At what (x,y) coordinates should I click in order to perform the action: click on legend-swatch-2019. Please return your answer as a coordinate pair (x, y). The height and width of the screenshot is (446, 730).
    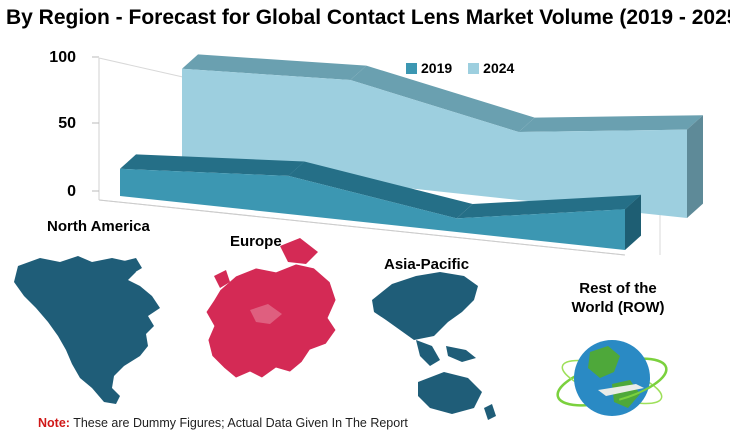
    Looking at the image, I should click on (411, 68).